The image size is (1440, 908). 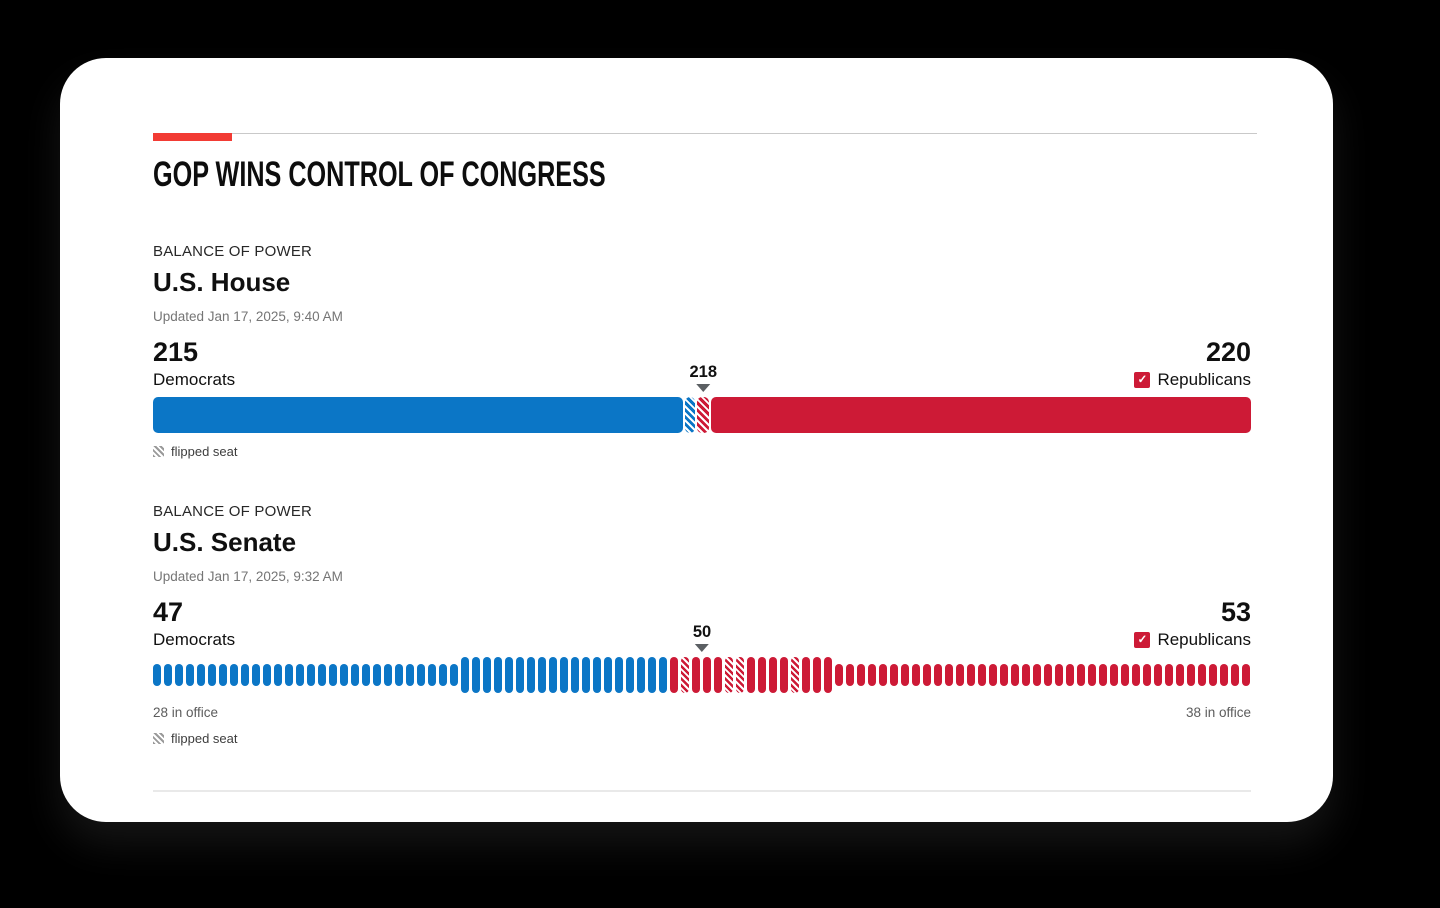 I want to click on house-title: U.S. House, so click(x=222, y=282).